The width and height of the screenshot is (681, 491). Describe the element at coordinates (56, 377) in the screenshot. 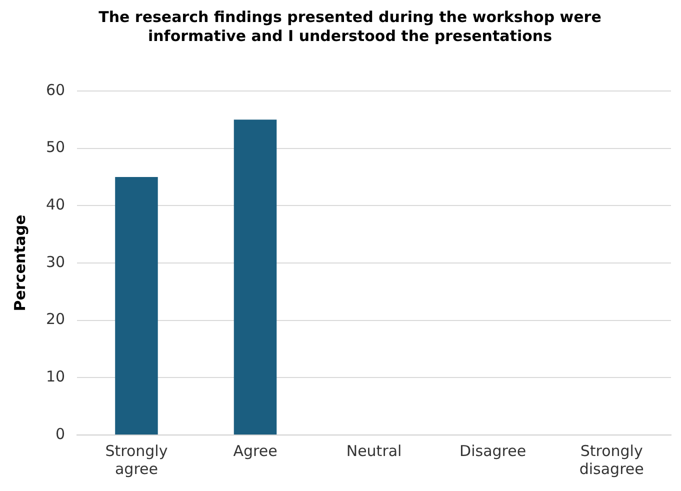

I see `y-tick-label: 10` at that location.